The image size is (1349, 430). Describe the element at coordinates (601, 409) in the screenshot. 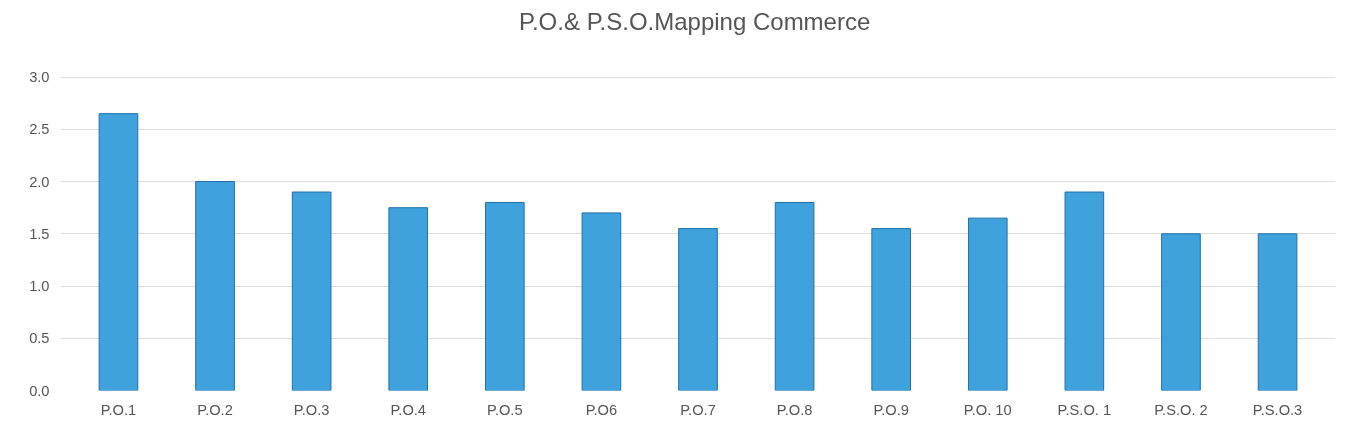

I see `x-tick-label: P.O6` at that location.